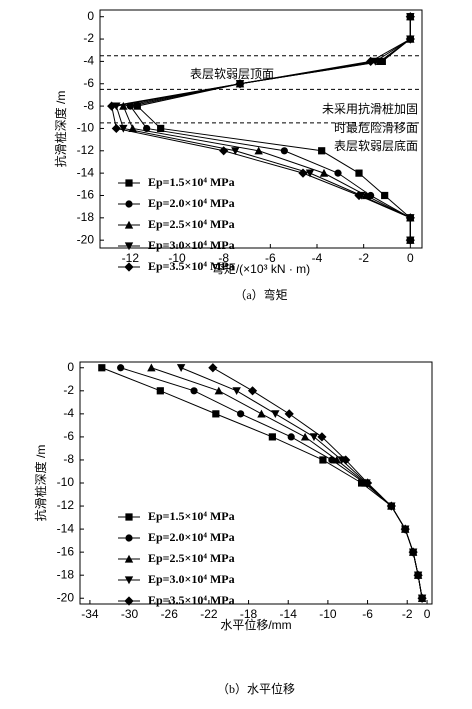  I want to click on annotation: 未采用抗滑桩加固, so click(370, 108).